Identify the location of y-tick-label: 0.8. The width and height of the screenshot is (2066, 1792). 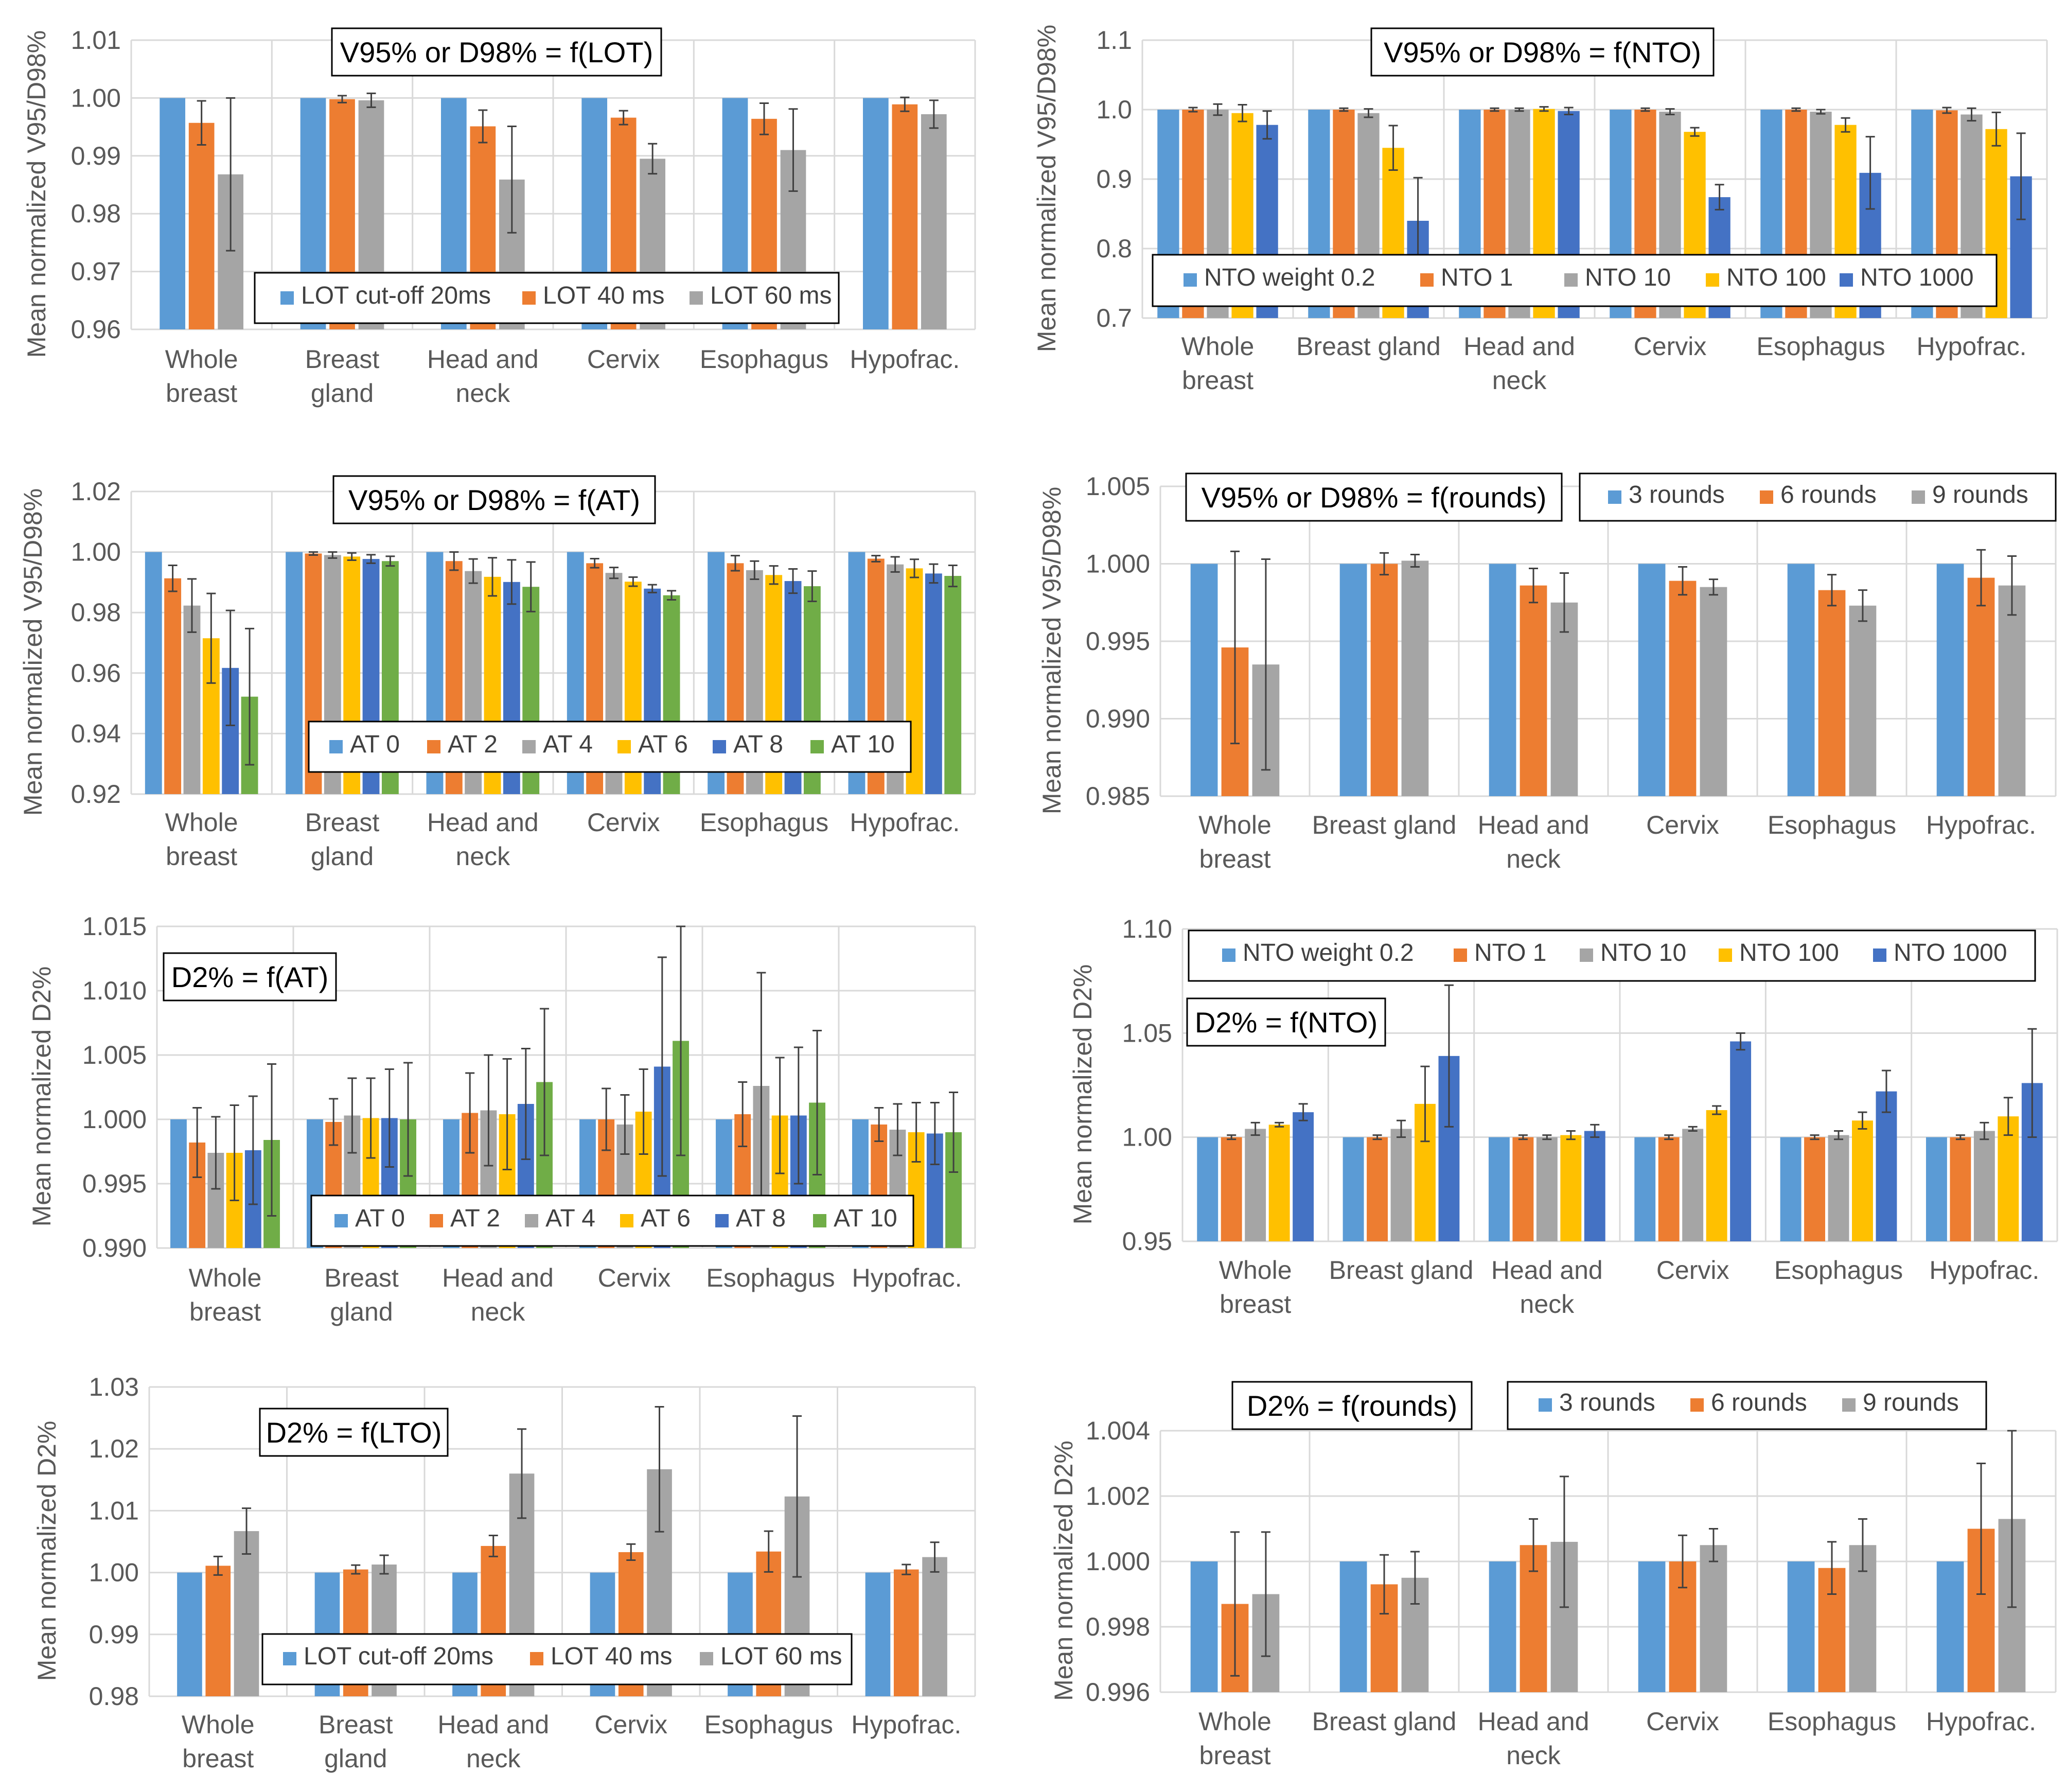
(1114, 248).